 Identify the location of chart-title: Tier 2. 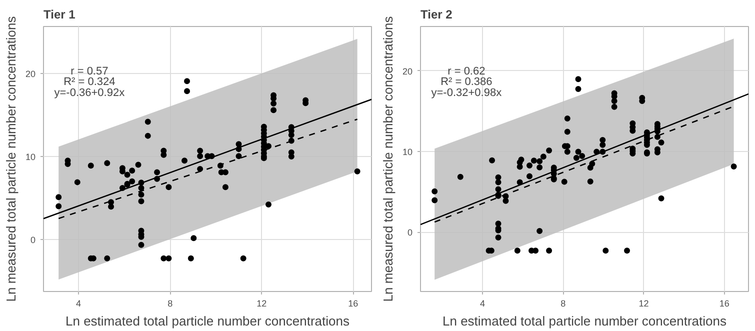
(436, 15).